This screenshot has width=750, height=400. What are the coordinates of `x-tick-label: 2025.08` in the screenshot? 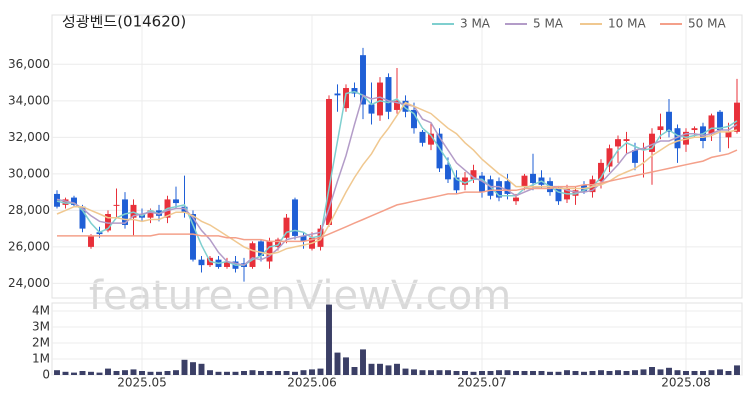 It's located at (686, 383).